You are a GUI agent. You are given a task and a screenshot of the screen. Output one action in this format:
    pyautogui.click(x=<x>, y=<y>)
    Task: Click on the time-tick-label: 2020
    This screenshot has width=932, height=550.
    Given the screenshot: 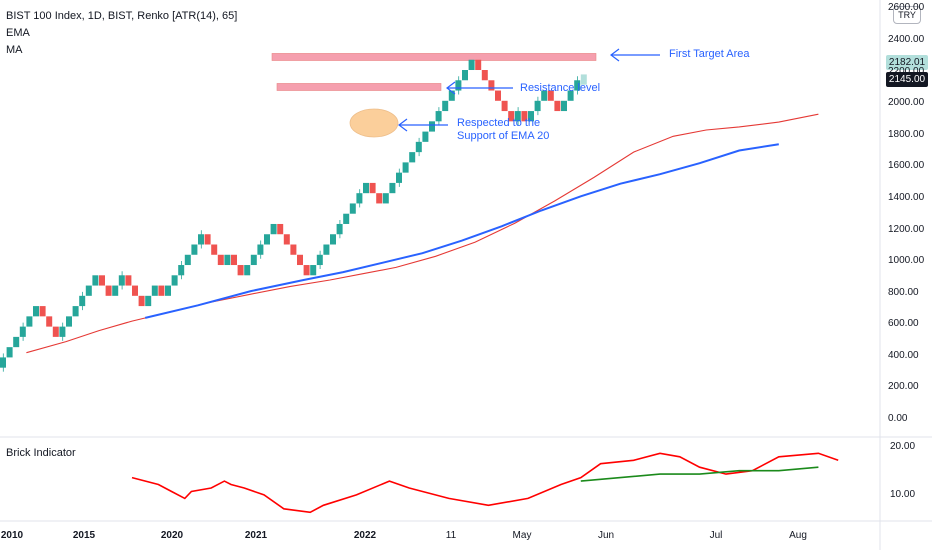 What is the action you would take?
    pyautogui.click(x=172, y=535)
    